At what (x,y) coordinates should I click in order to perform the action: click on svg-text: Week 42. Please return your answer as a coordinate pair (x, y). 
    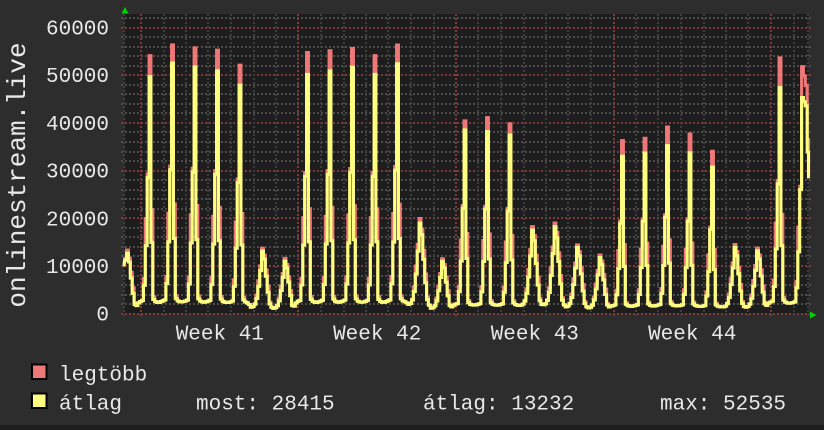
    Looking at the image, I should click on (377, 335).